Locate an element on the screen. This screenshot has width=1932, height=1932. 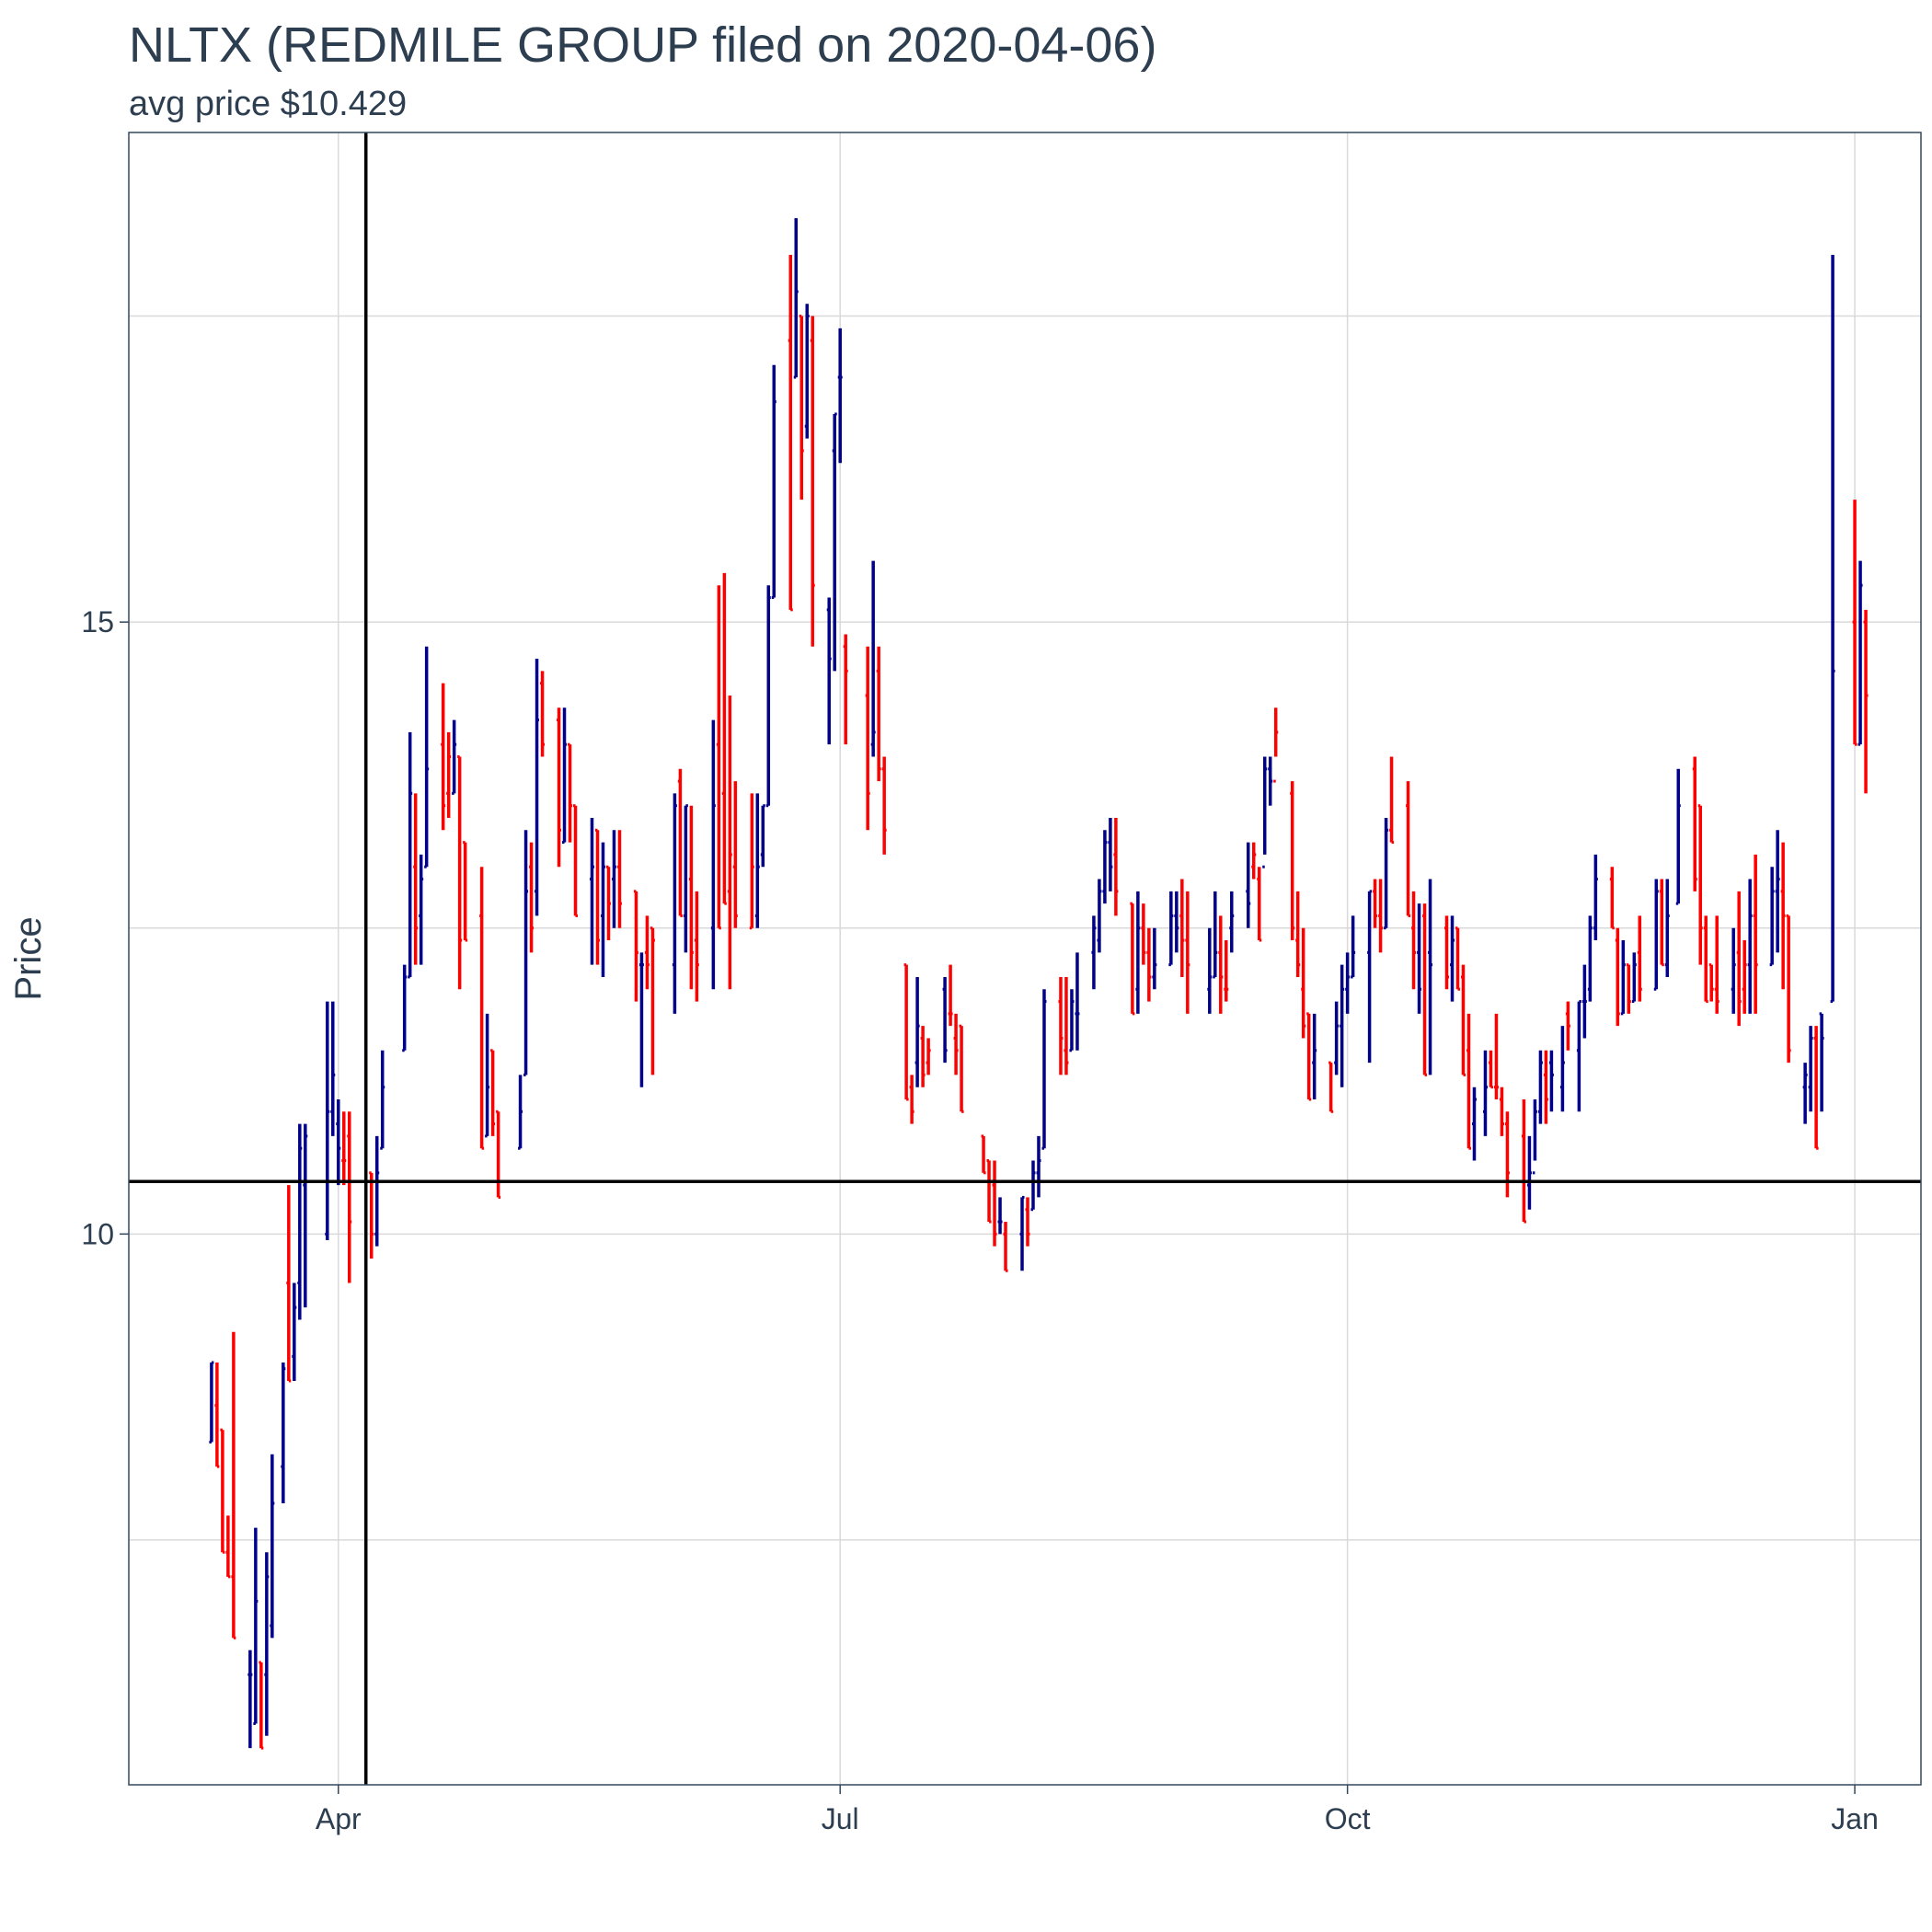
x-axis-ticks: Apr Jul Oct Jan is located at coordinates (1097, 1810).